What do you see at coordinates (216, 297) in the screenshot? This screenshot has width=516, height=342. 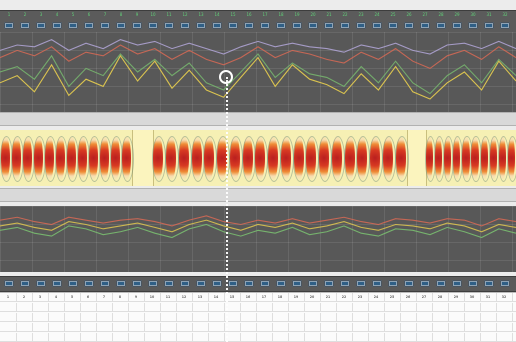 I see `table-cell: 14` at bounding box center [216, 297].